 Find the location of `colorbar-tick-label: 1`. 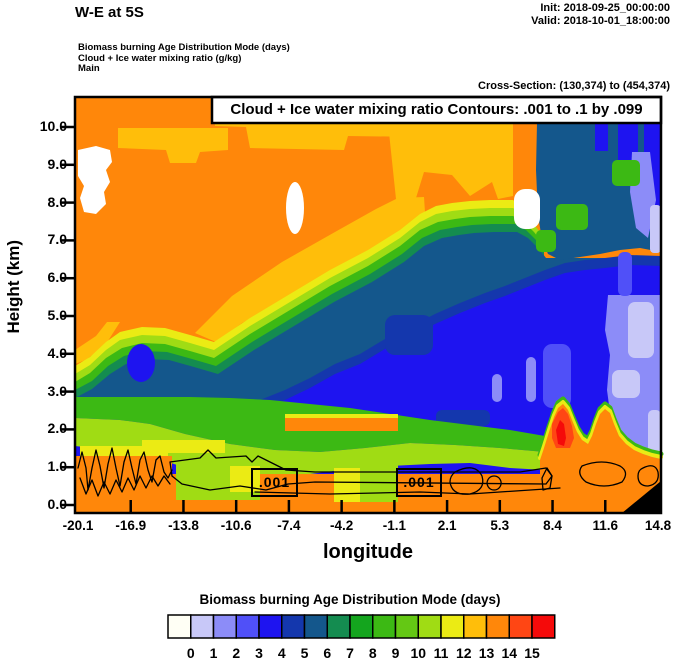

colorbar-tick-label: 1 is located at coordinates (213, 653).